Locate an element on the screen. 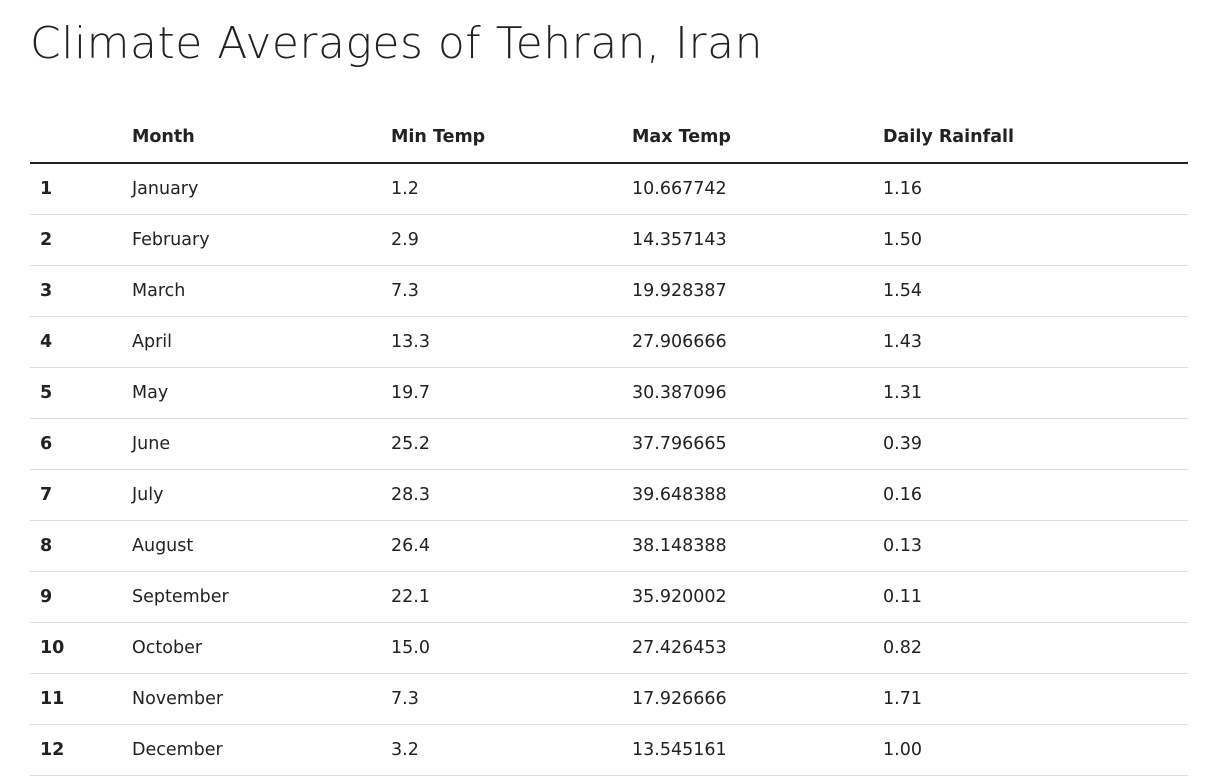 This screenshot has width=1207, height=781. cell-month: November is located at coordinates (251, 699).